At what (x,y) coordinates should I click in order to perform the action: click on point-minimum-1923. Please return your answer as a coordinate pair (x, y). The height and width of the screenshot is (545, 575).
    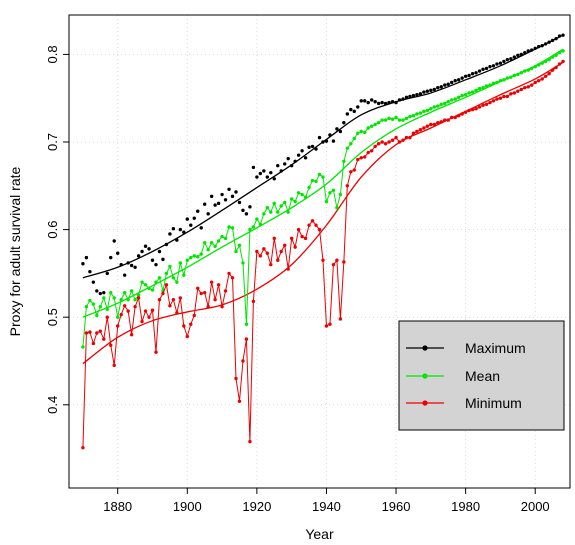
    Looking at the image, I should click on (267, 253).